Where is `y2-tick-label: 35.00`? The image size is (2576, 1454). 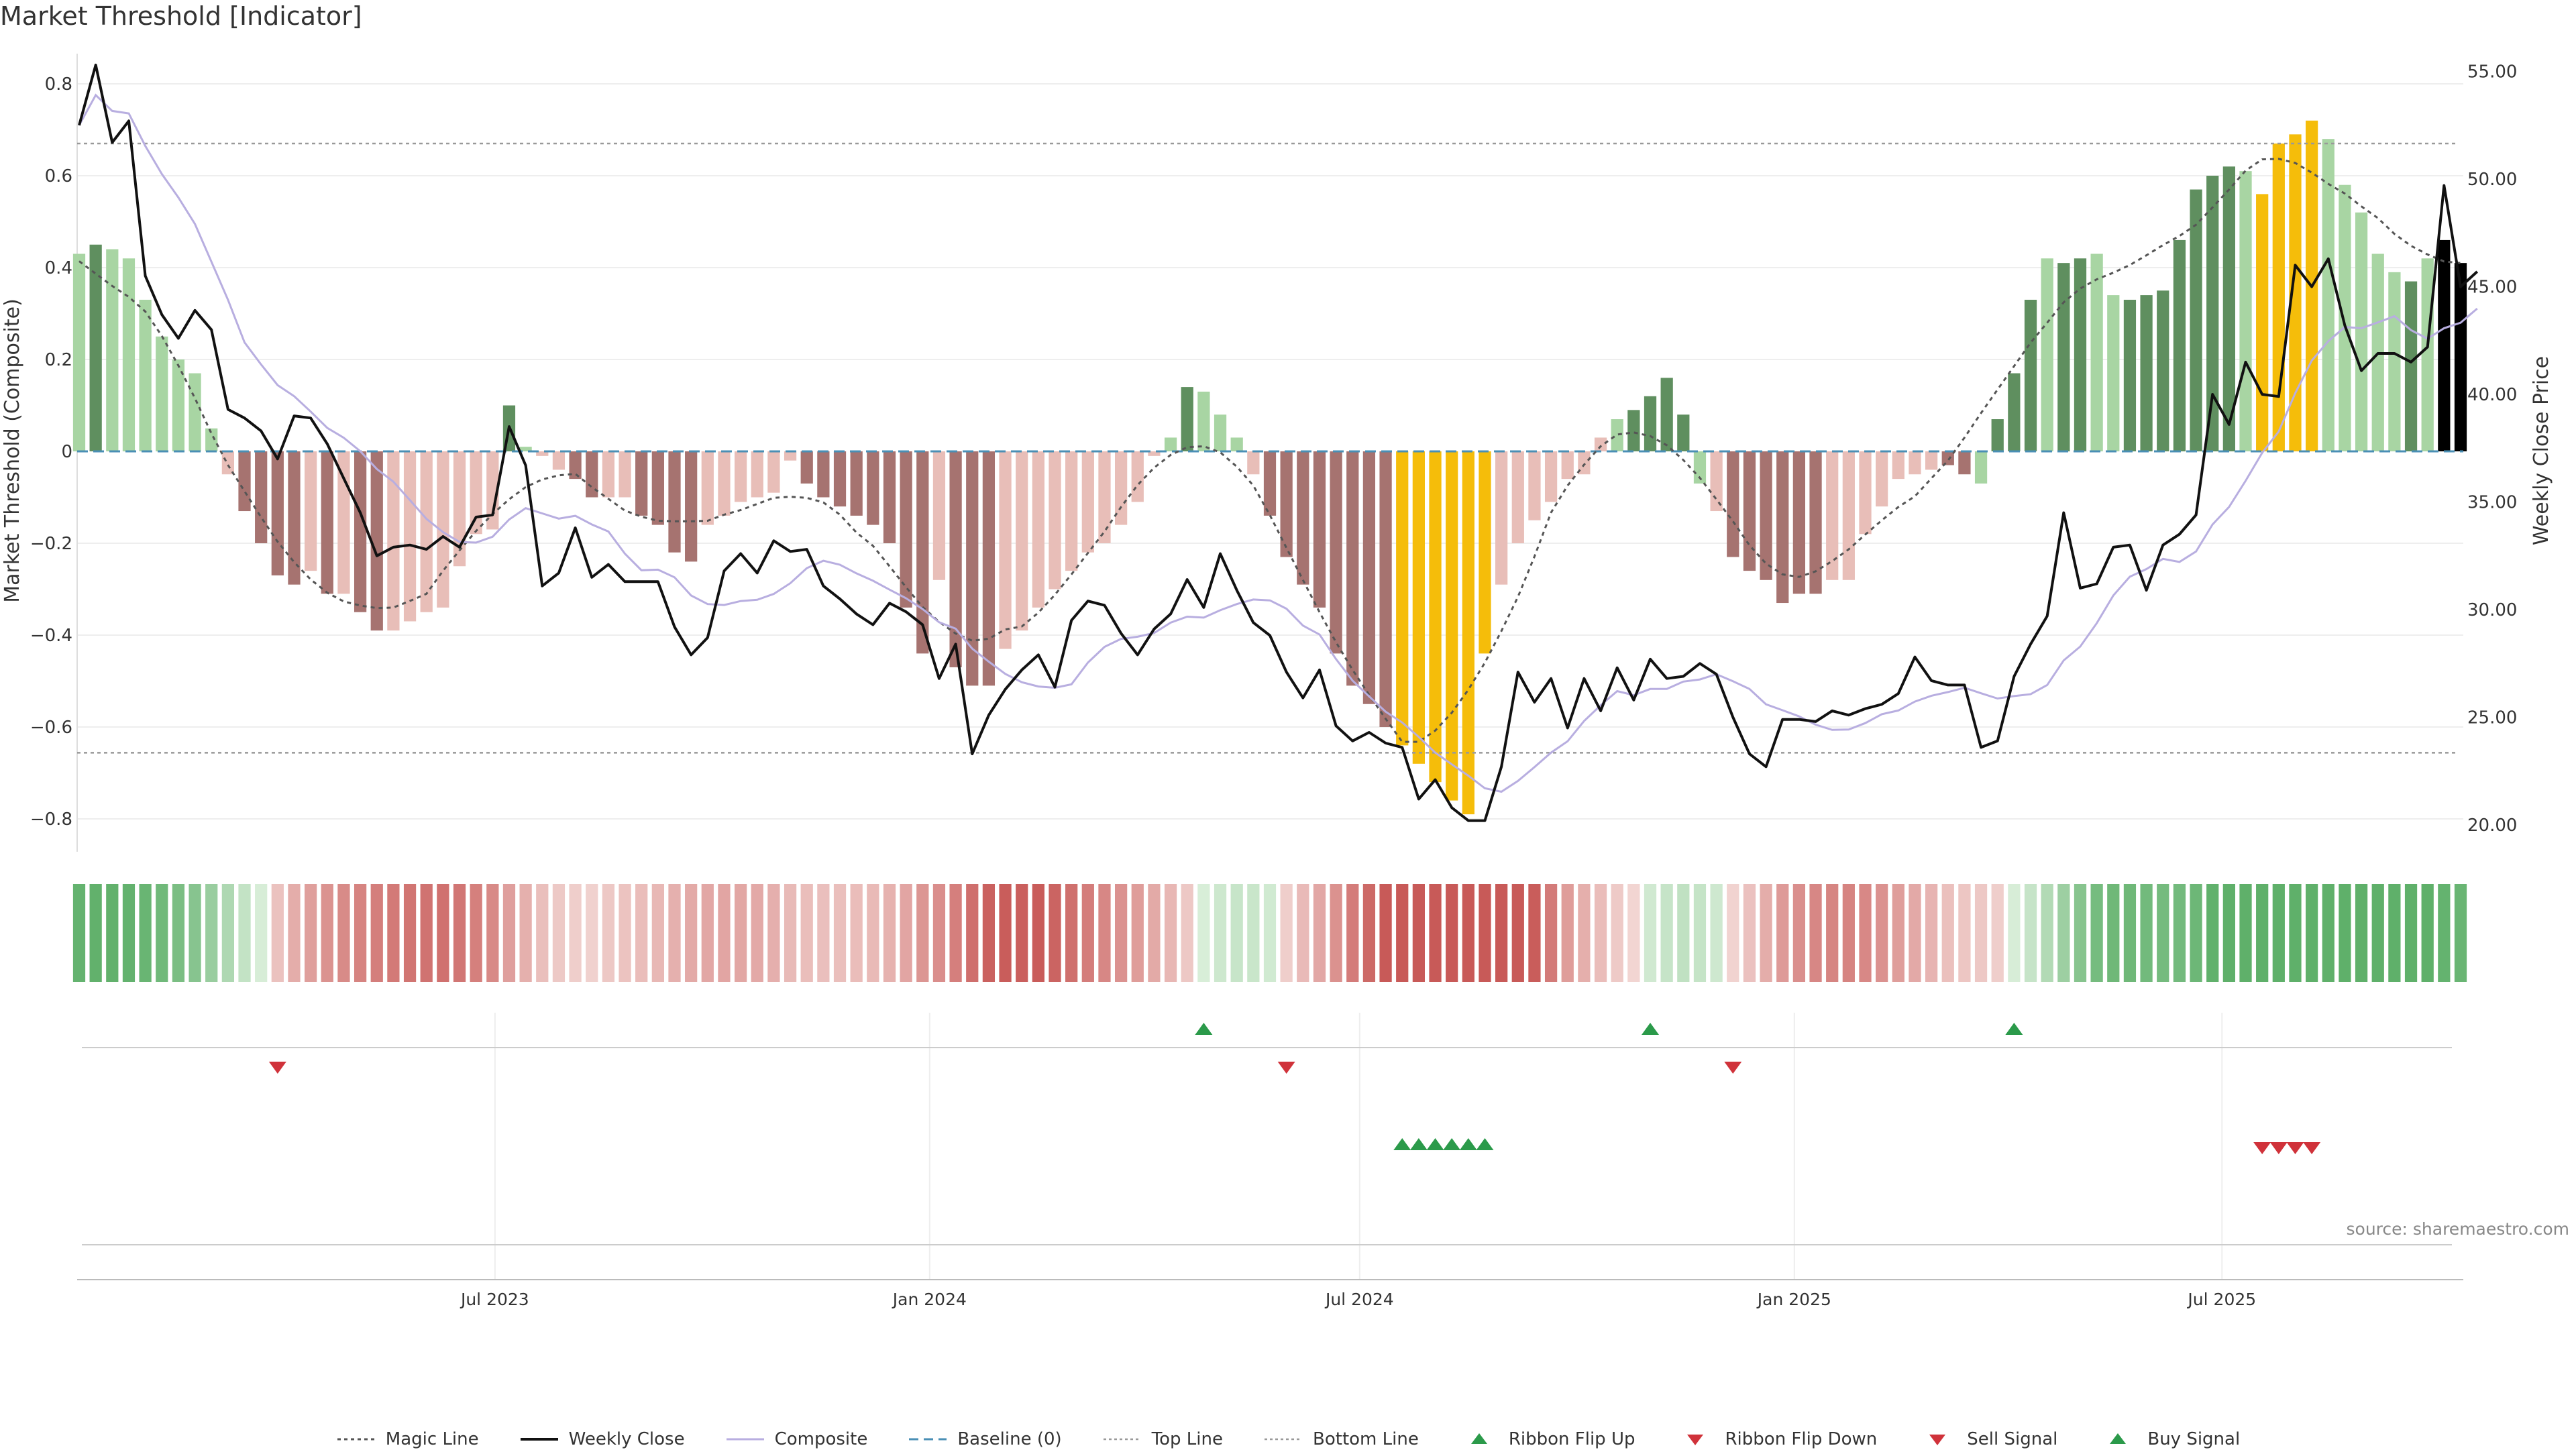 y2-tick-label: 35.00 is located at coordinates (2492, 503).